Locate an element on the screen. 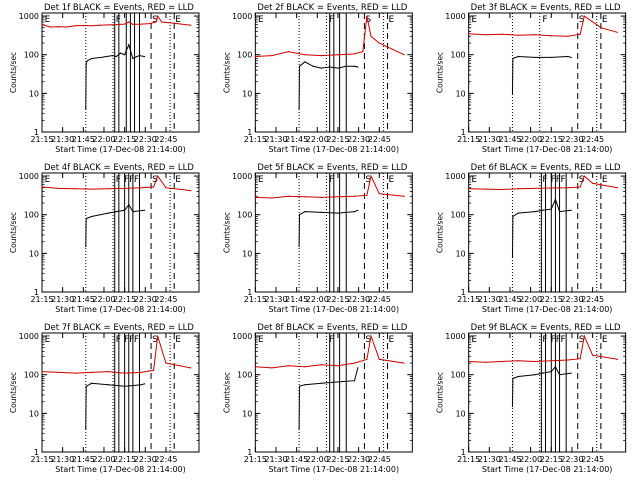 Image resolution: width=640 pixels, height=480 pixels. chart-title: Det 6f BLACK = Events, RED = LLD is located at coordinates (546, 168).